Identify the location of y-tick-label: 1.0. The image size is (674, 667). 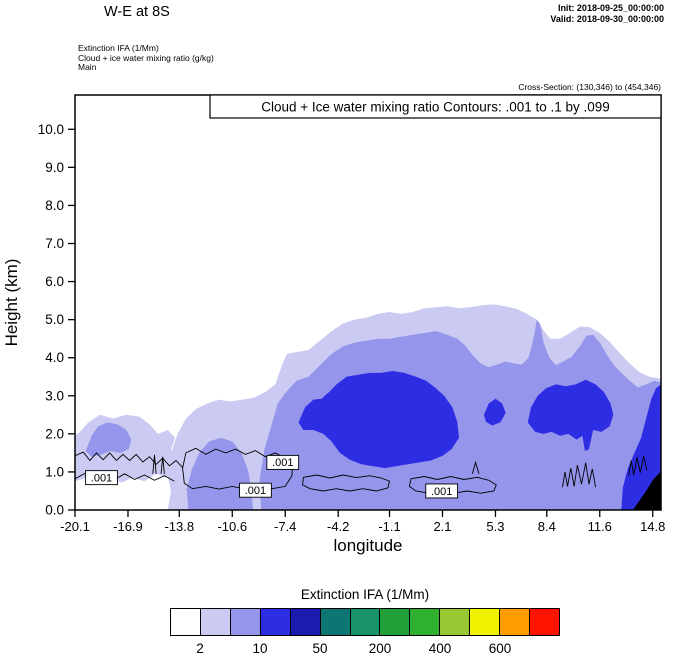
(54, 471).